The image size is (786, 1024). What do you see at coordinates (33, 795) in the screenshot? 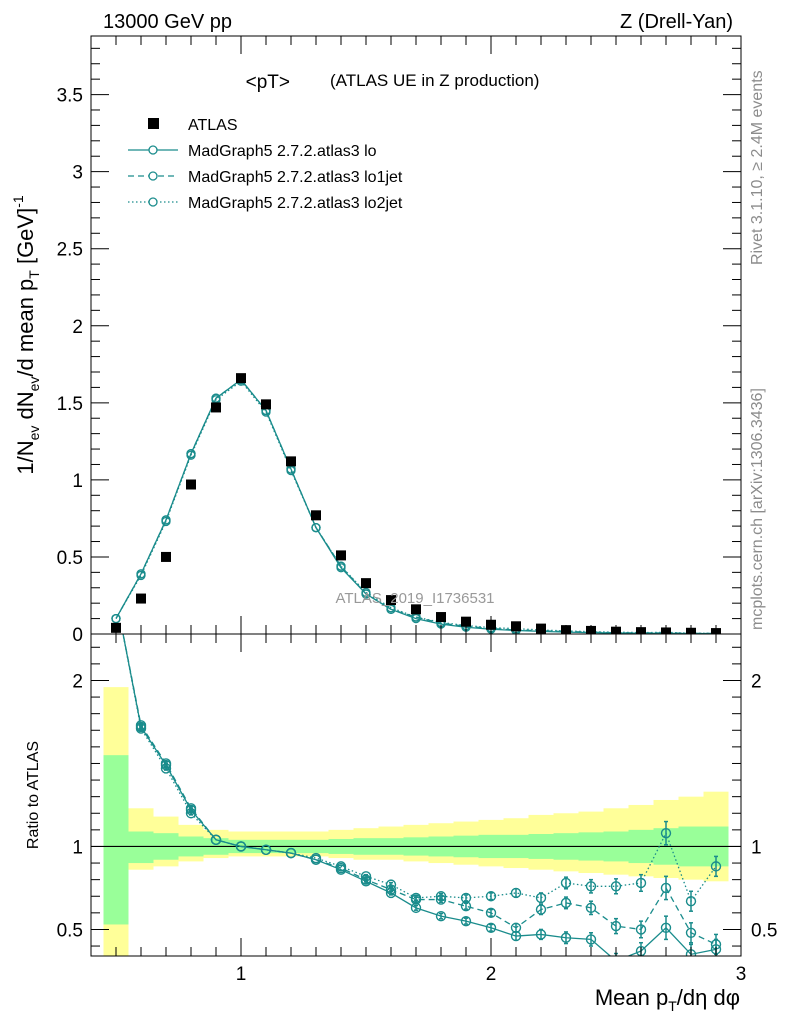
I see `ratio-y-axis-title: Ratio to ATLAS` at bounding box center [33, 795].